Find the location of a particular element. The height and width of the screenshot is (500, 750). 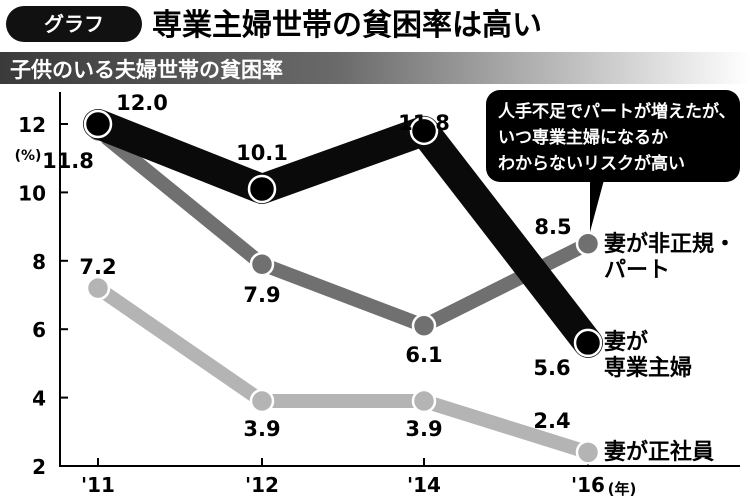

data-label-2-3: 2.4 is located at coordinates (551, 421).